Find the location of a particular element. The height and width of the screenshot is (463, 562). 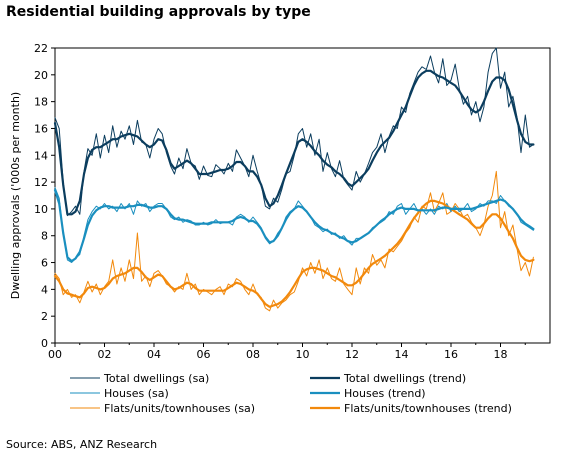

legend-label: Houses (trend) is located at coordinates (385, 393).